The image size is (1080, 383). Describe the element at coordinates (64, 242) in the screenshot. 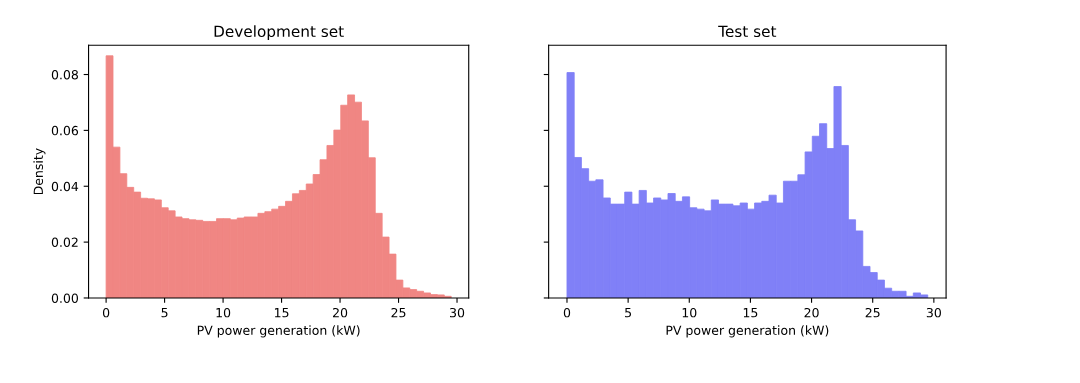

I see `y-tick-label: 0.02` at that location.